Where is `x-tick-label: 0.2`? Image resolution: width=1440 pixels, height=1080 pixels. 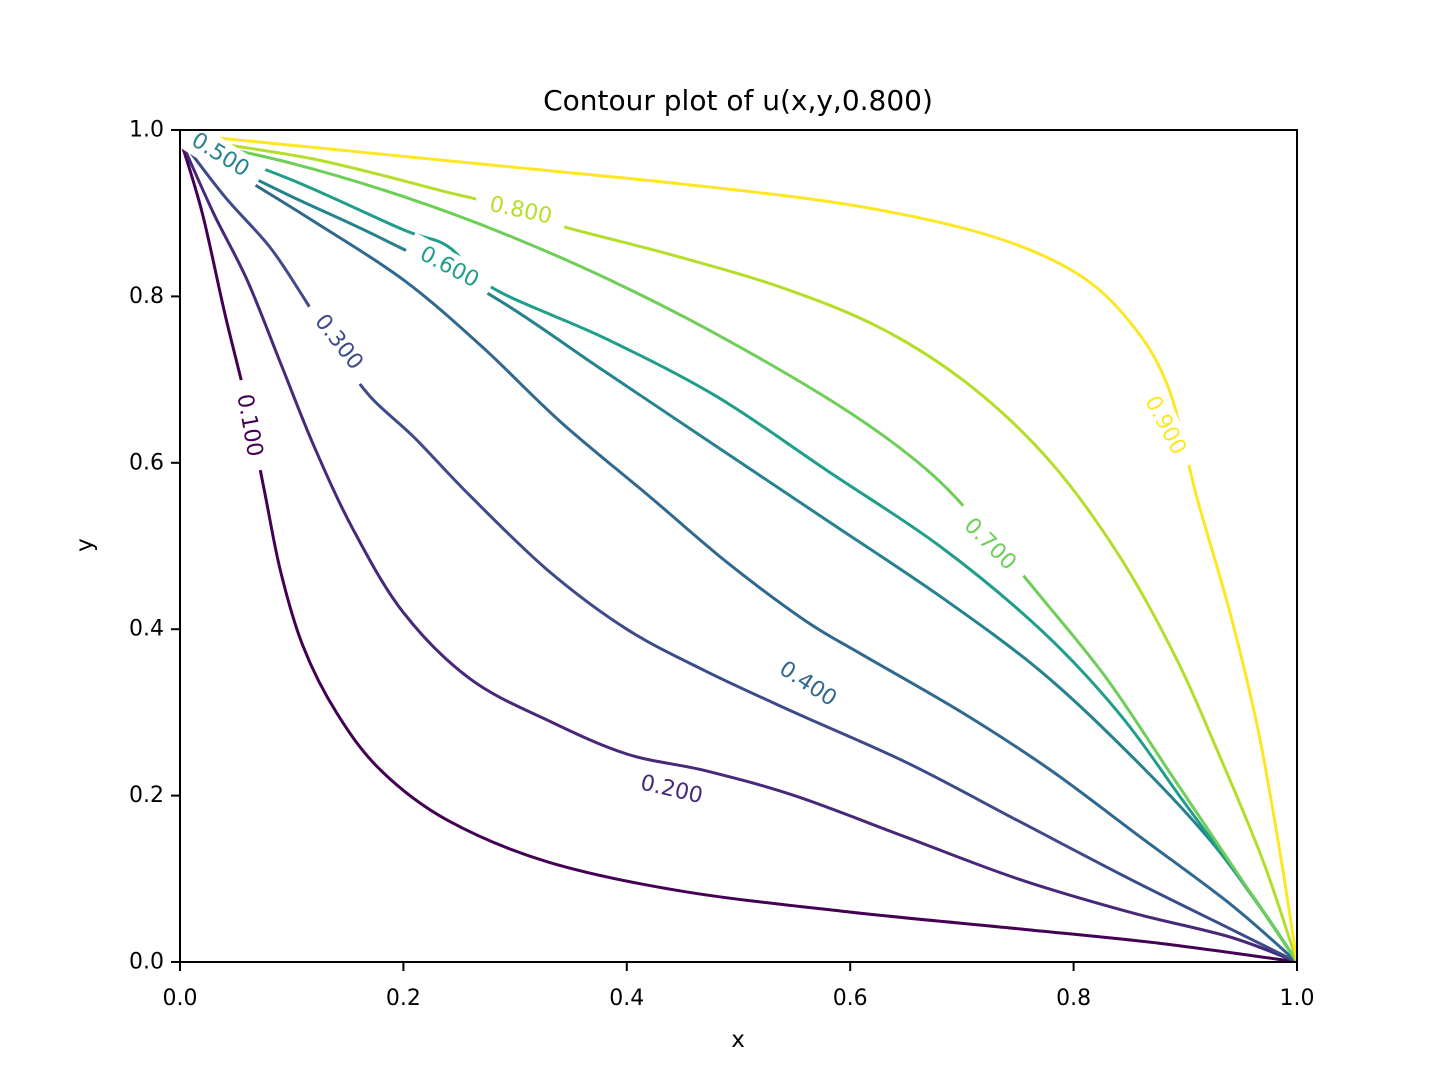
x-tick-label: 0.2 is located at coordinates (403, 998).